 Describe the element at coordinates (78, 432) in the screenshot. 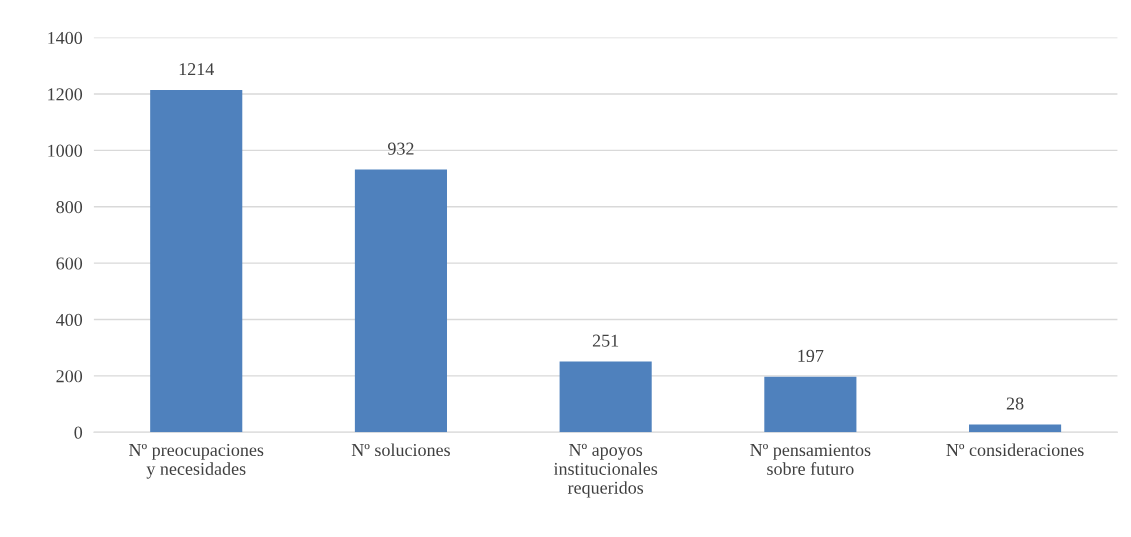

I see `y-tick-label: 0` at that location.